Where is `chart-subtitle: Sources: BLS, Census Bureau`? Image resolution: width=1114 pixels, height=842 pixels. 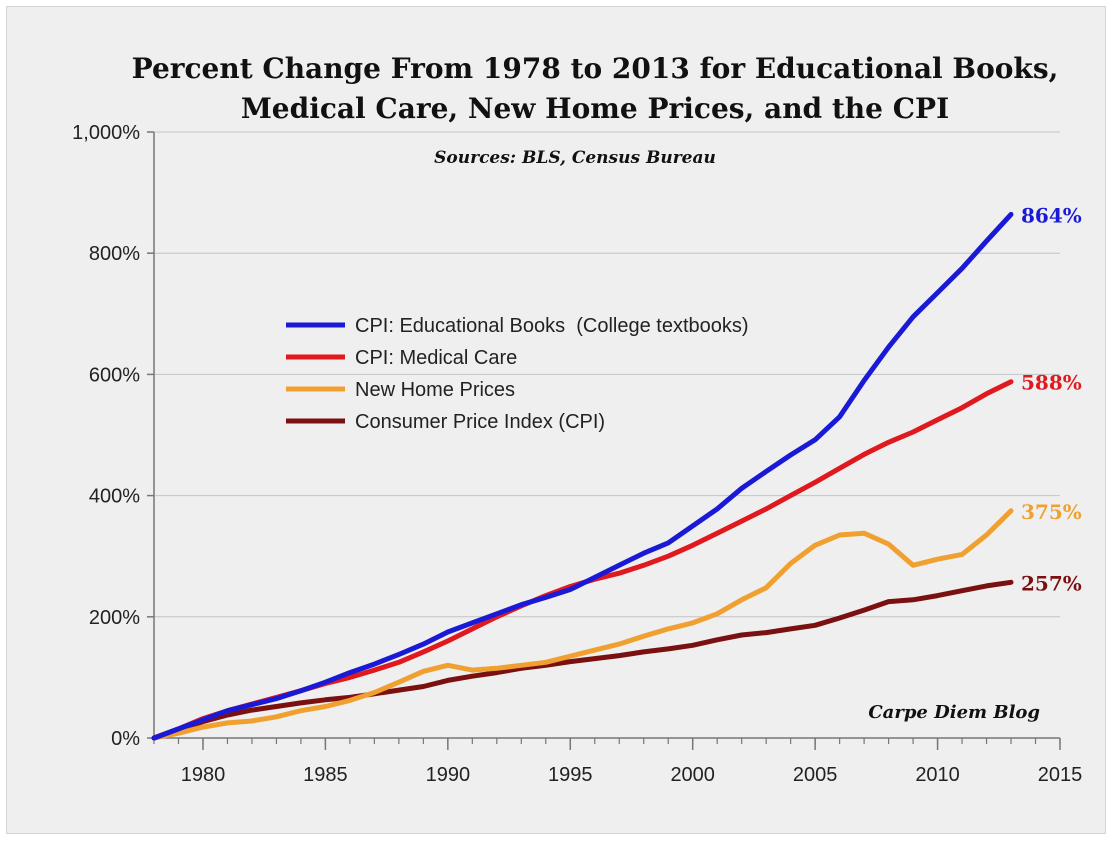 chart-subtitle: Sources: BLS, Census Bureau is located at coordinates (575, 158).